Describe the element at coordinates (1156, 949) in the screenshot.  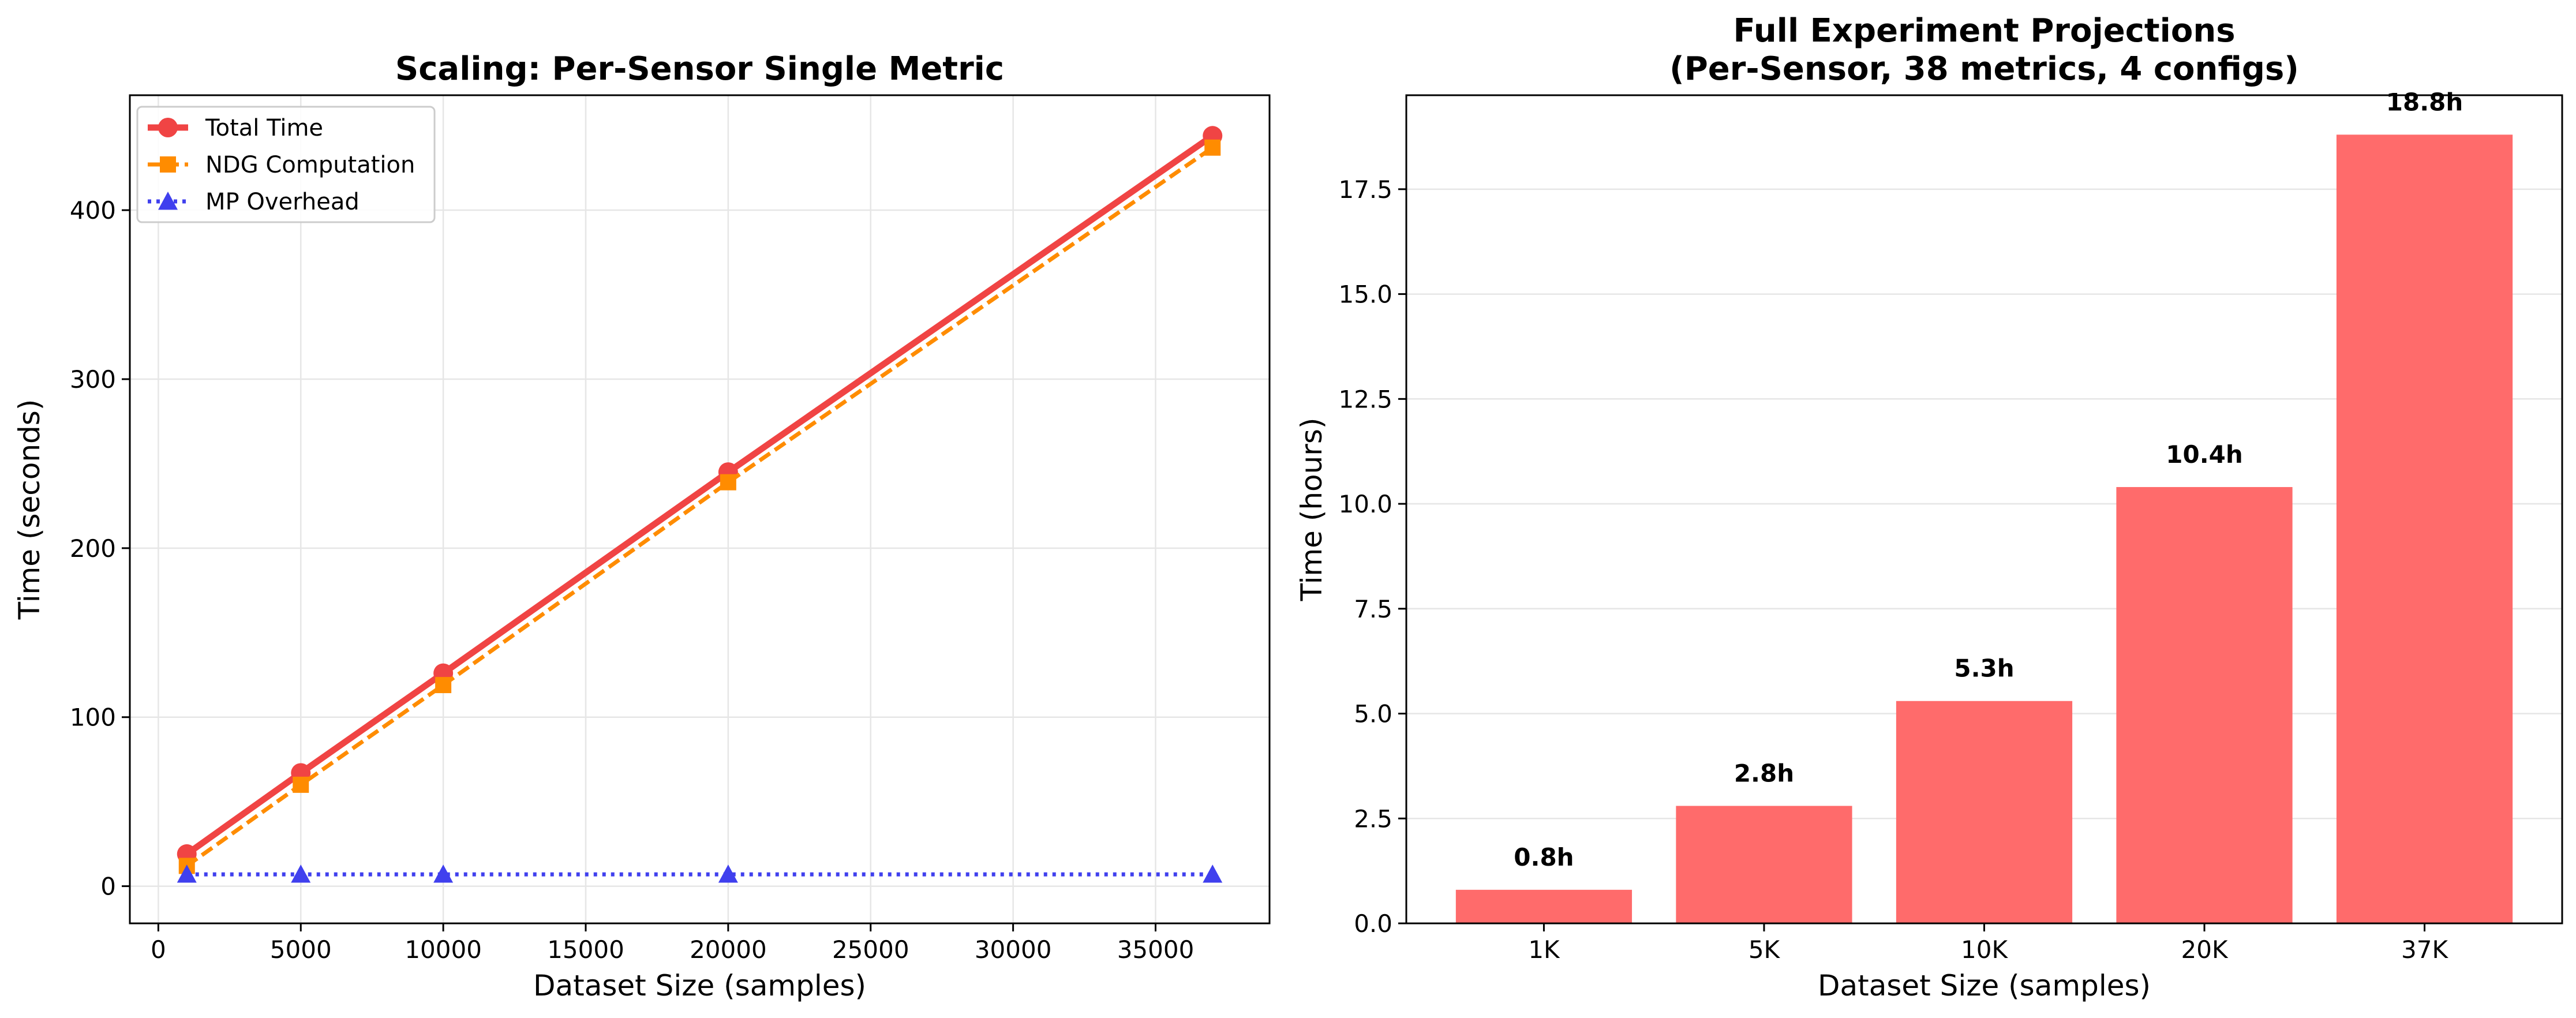
I see `left-x-tick-label: 35000` at that location.